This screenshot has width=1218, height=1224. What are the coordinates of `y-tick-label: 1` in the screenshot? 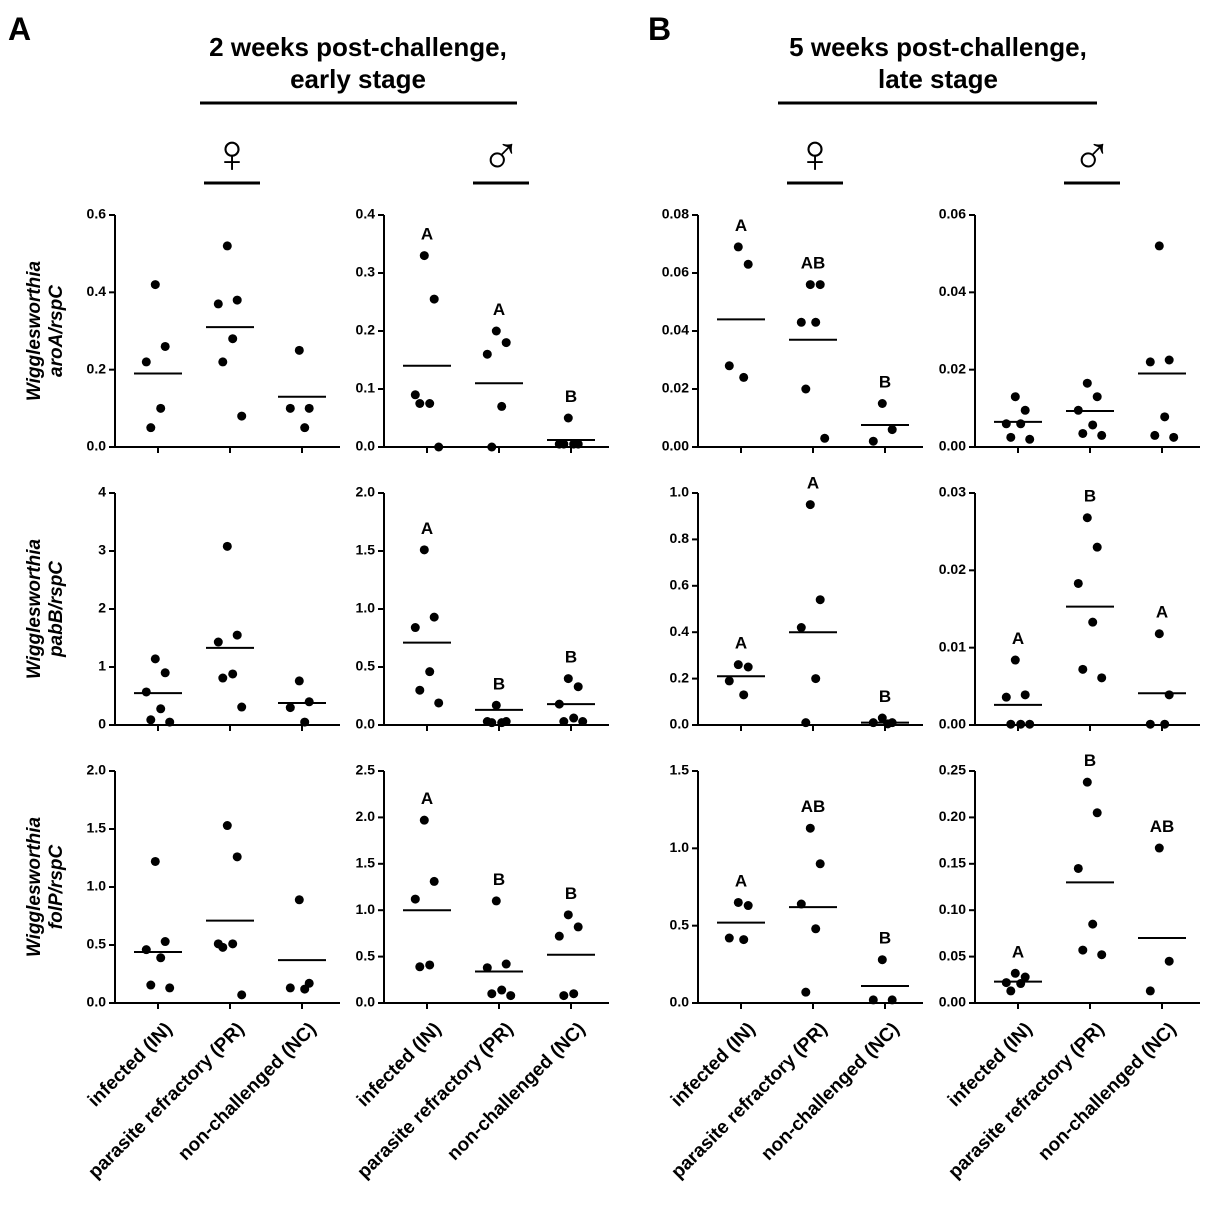 It's located at (102, 666).